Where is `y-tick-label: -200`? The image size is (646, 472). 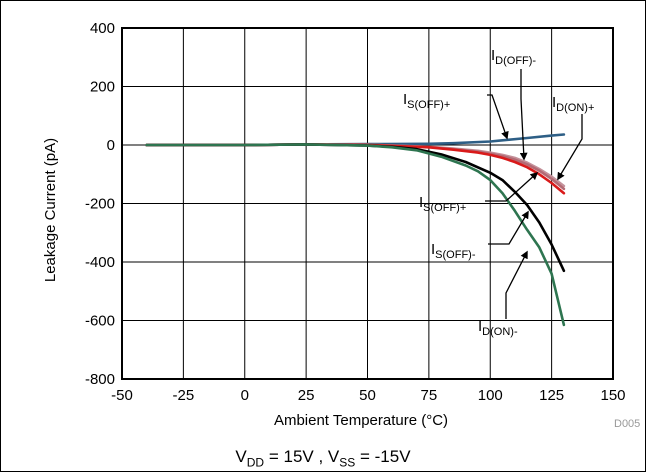
y-tick-label: -200 is located at coordinates (100, 204).